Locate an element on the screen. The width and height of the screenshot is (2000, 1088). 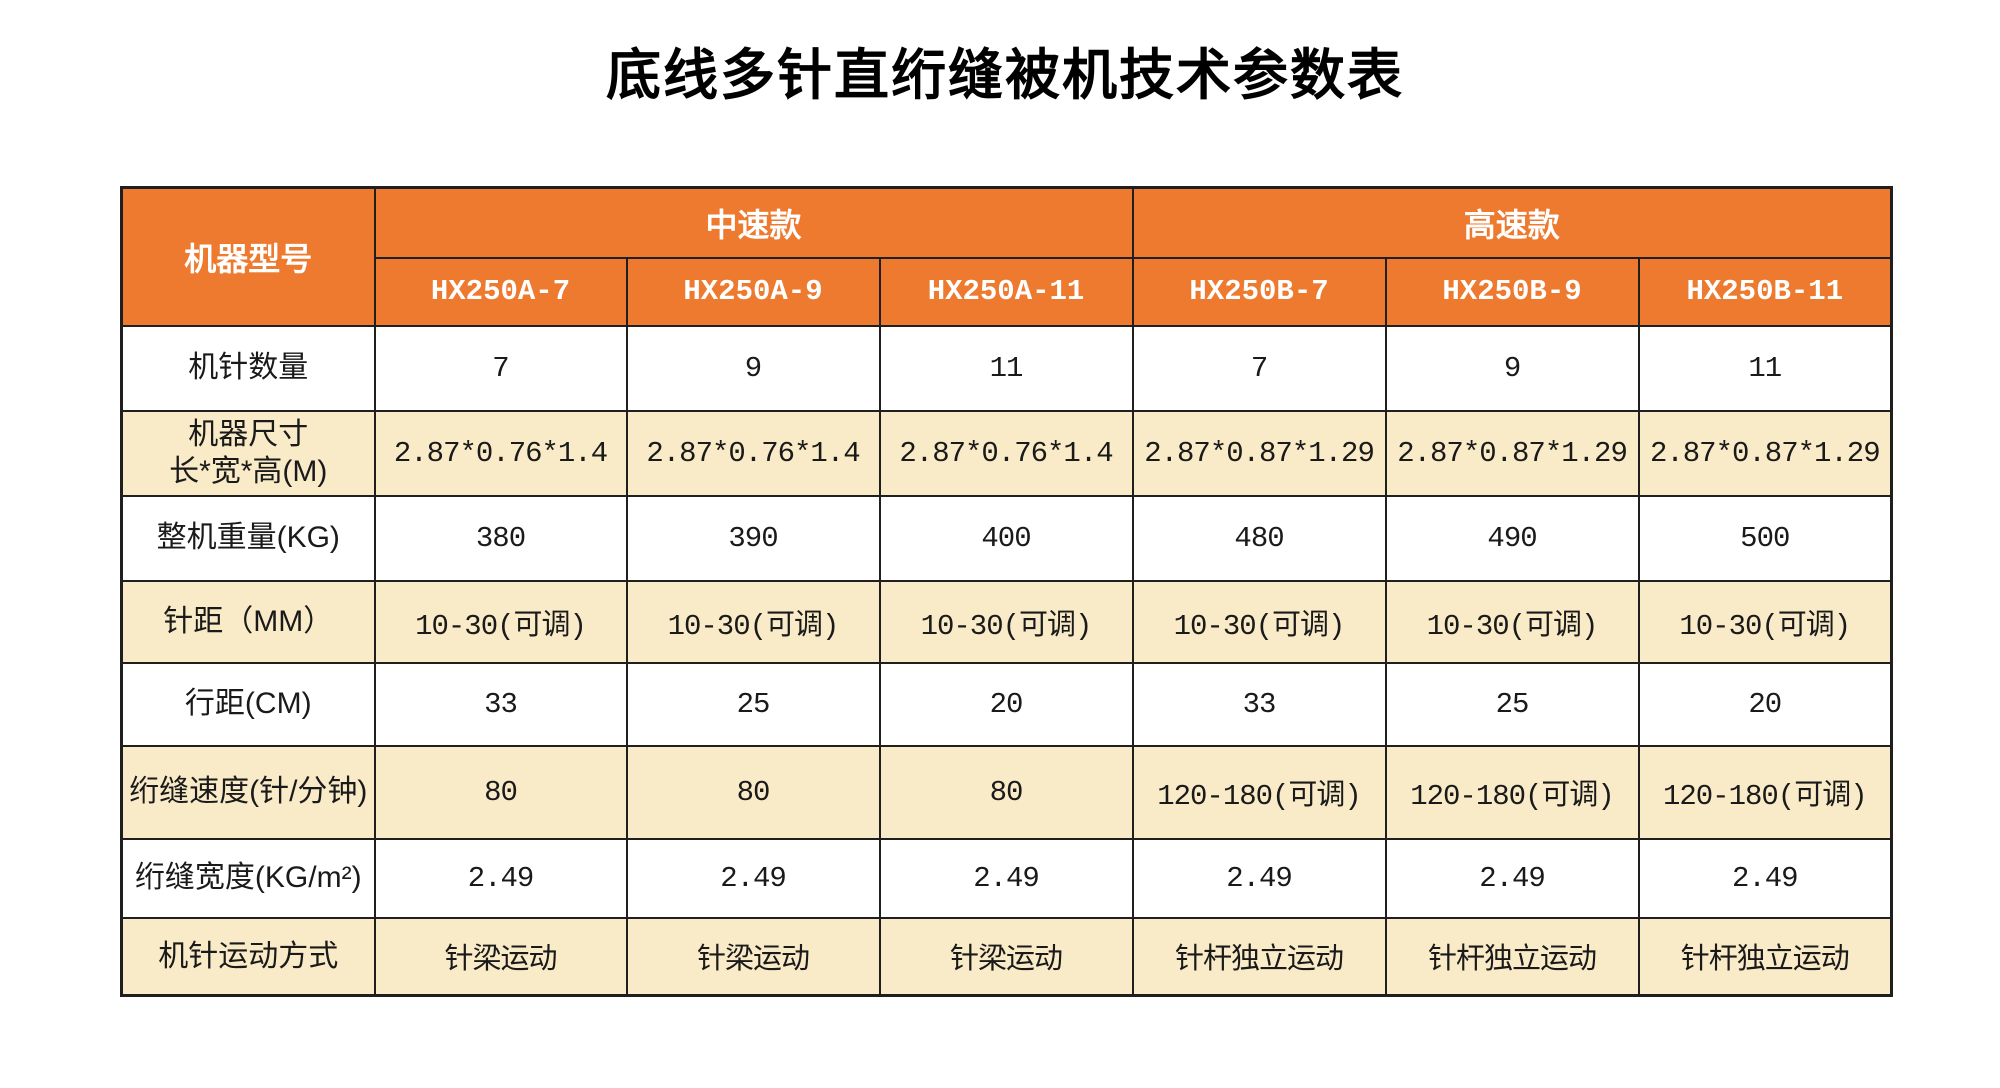
group-header-row: 机器型号 中速款 高速款 is located at coordinates (1006, 256).